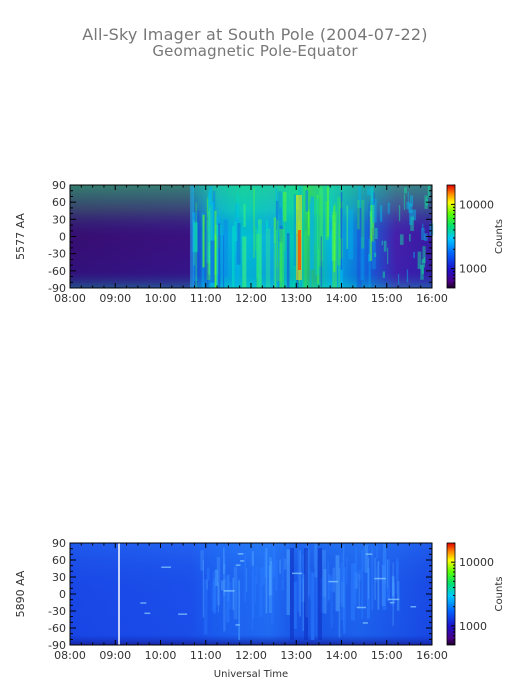 The image size is (510, 680). What do you see at coordinates (57, 288) in the screenshot?
I see `y-tick-label: -90` at bounding box center [57, 288].